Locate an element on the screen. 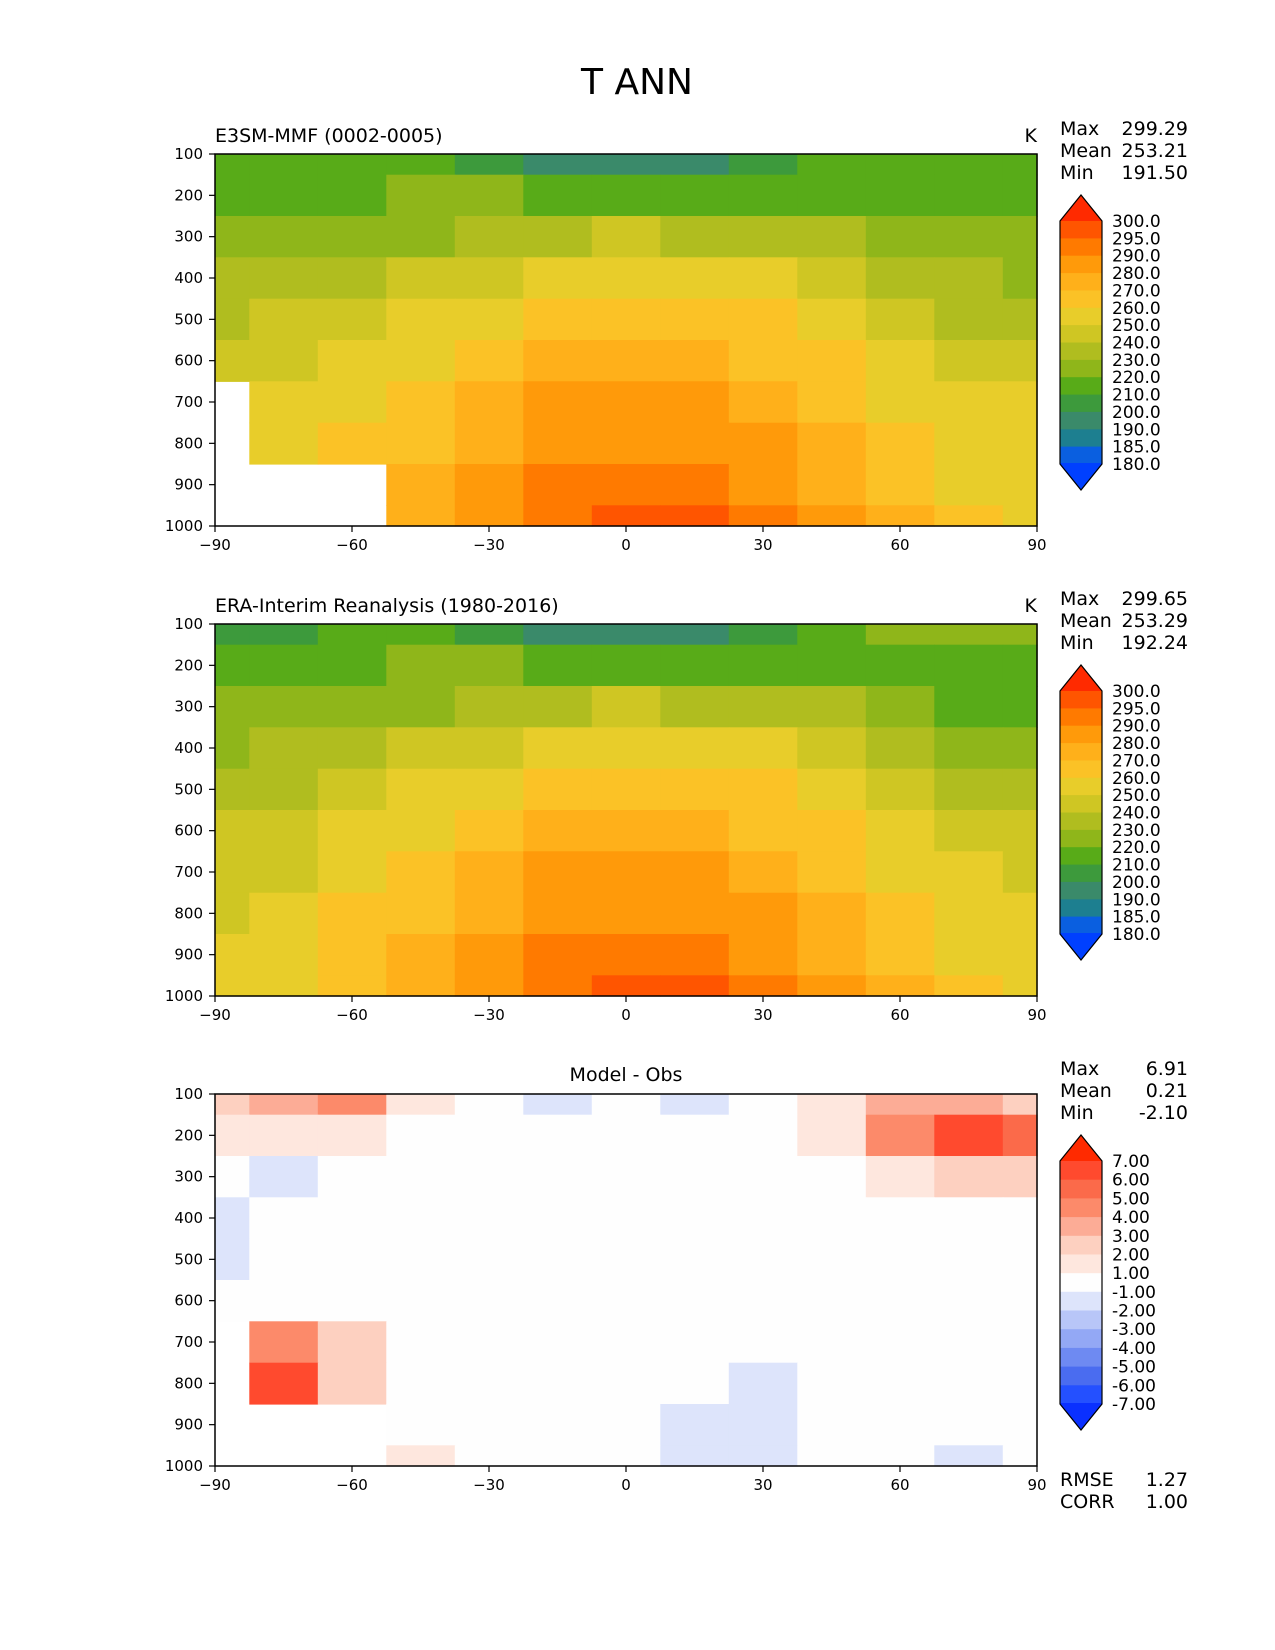 This screenshot has width=1275, height=1650. colorbar-label: 5.00 is located at coordinates (1131, 1199).